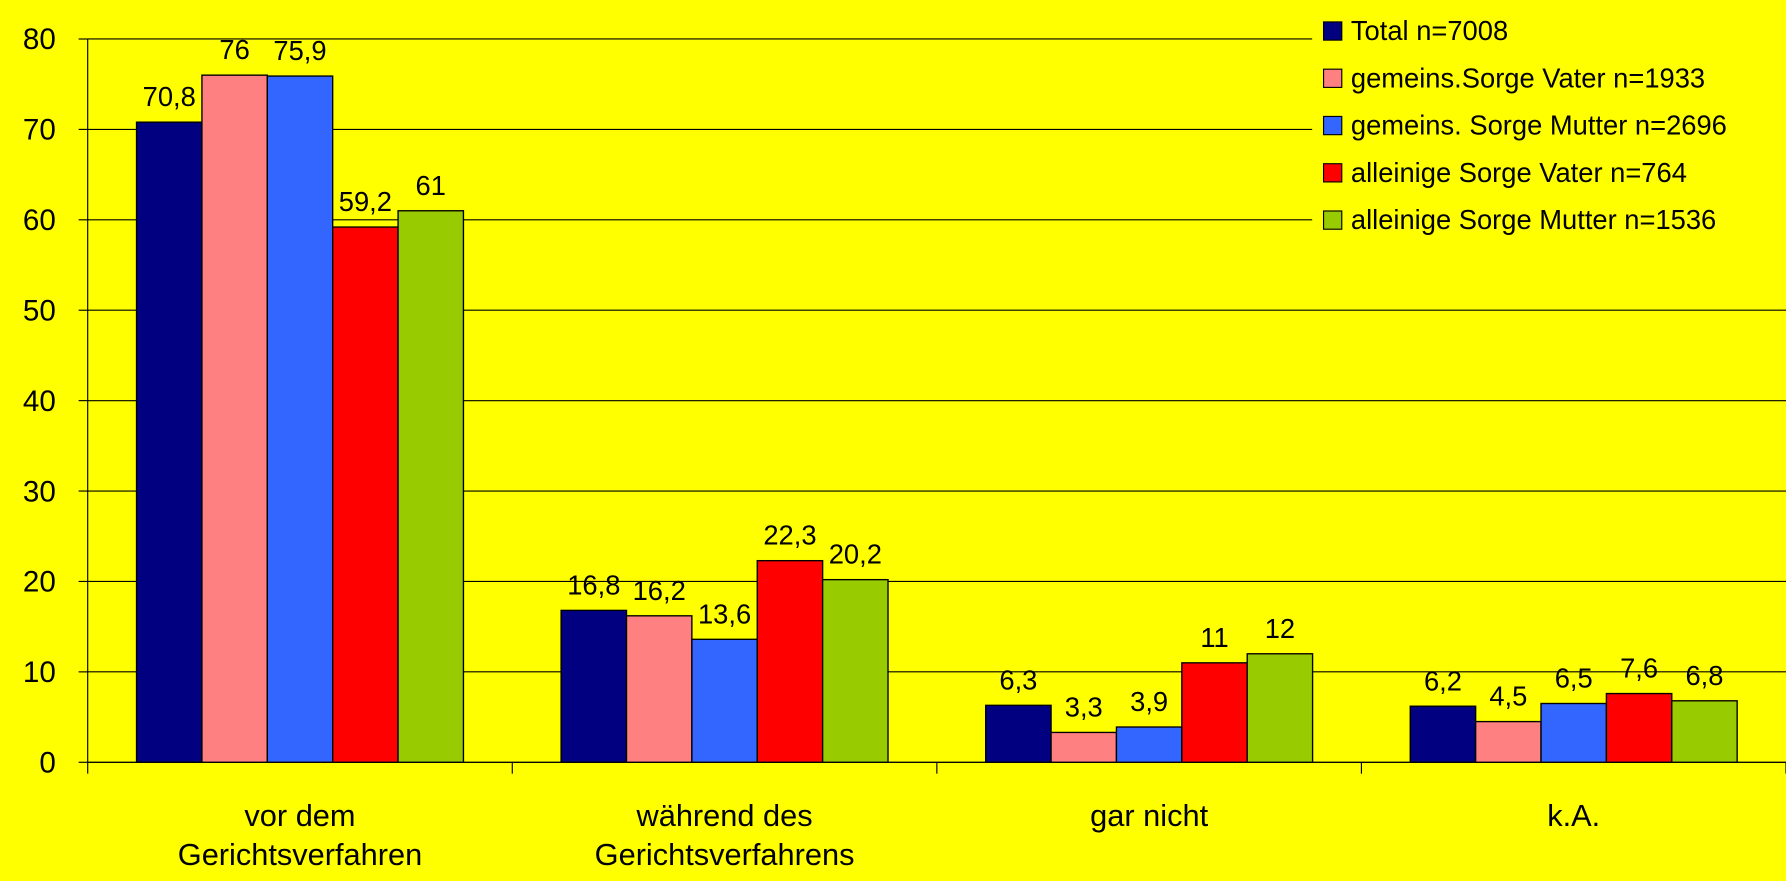 The height and width of the screenshot is (881, 1786). I want to click on data-label: 4,5, so click(1508, 696).